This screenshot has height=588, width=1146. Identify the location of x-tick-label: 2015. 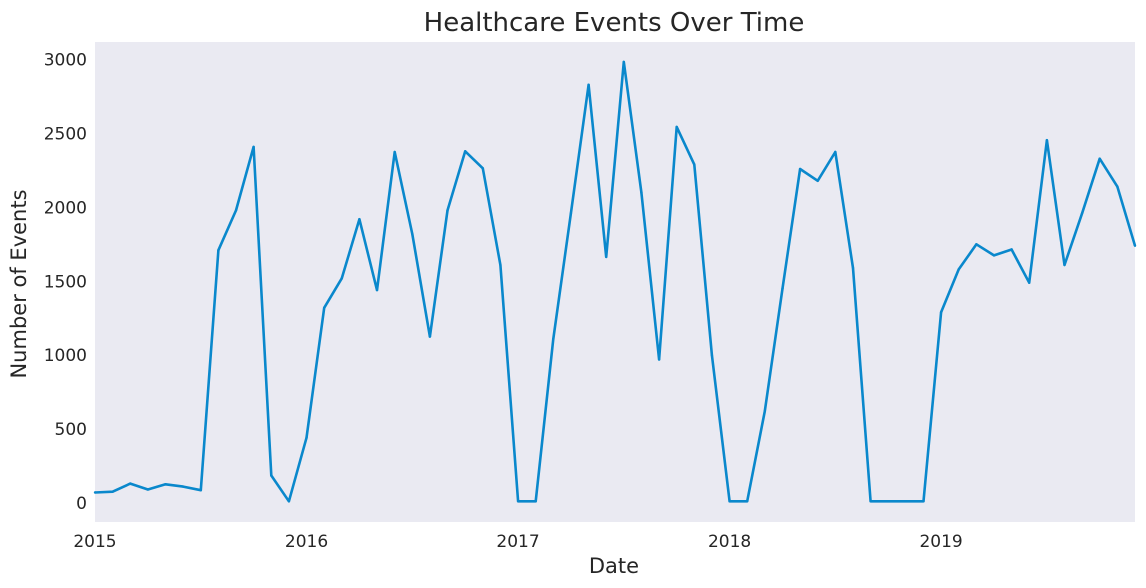
(94, 542).